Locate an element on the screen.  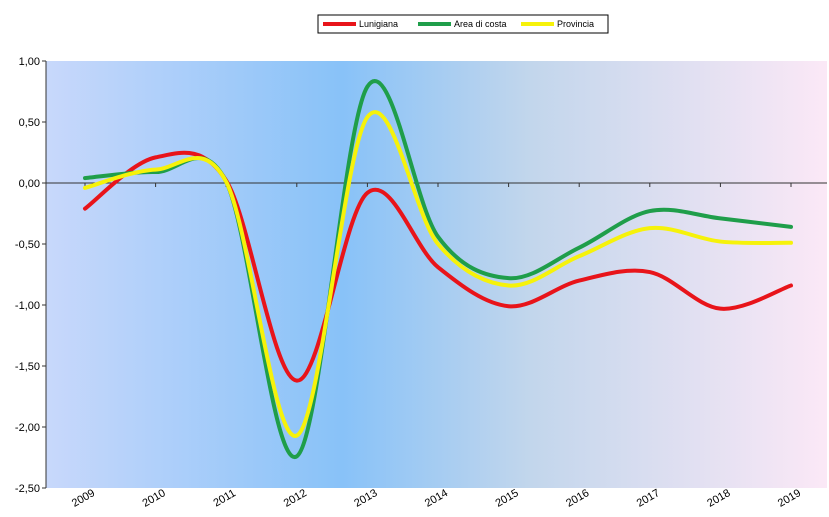
legend-box is located at coordinates (463, 24).